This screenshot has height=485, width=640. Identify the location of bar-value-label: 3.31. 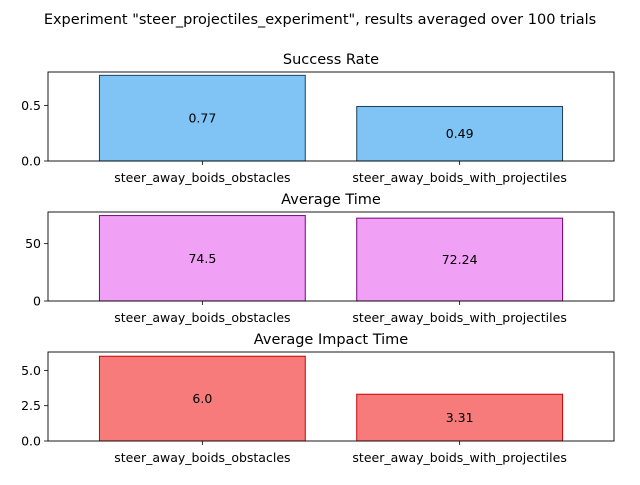
(460, 417).